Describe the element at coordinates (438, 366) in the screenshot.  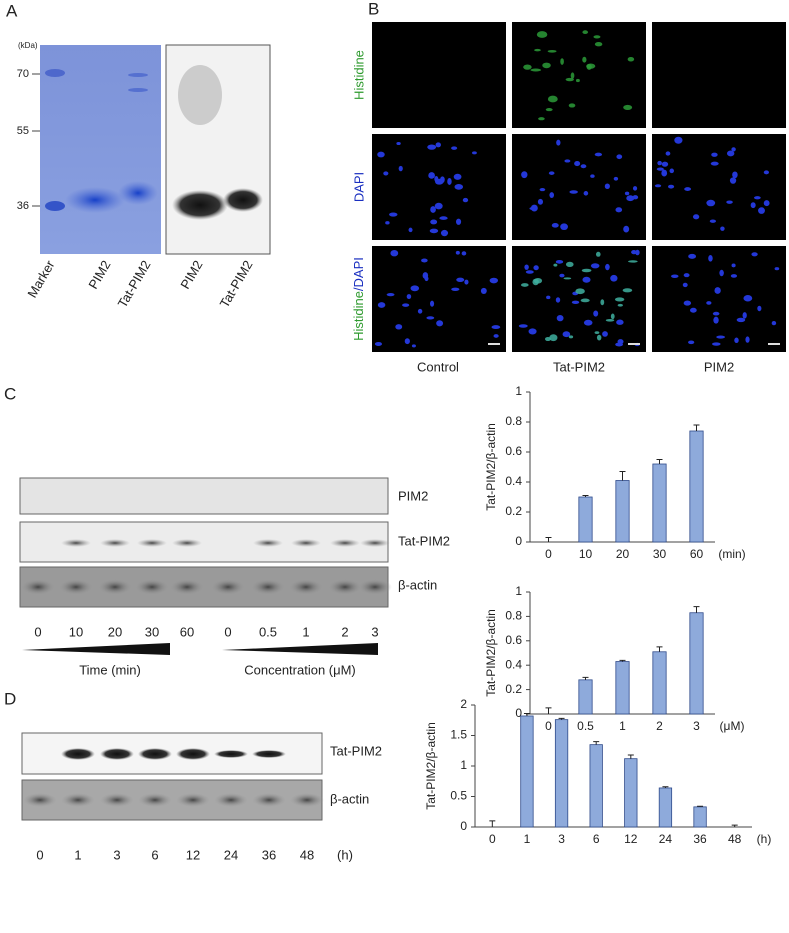
I see `column-label: Control` at that location.